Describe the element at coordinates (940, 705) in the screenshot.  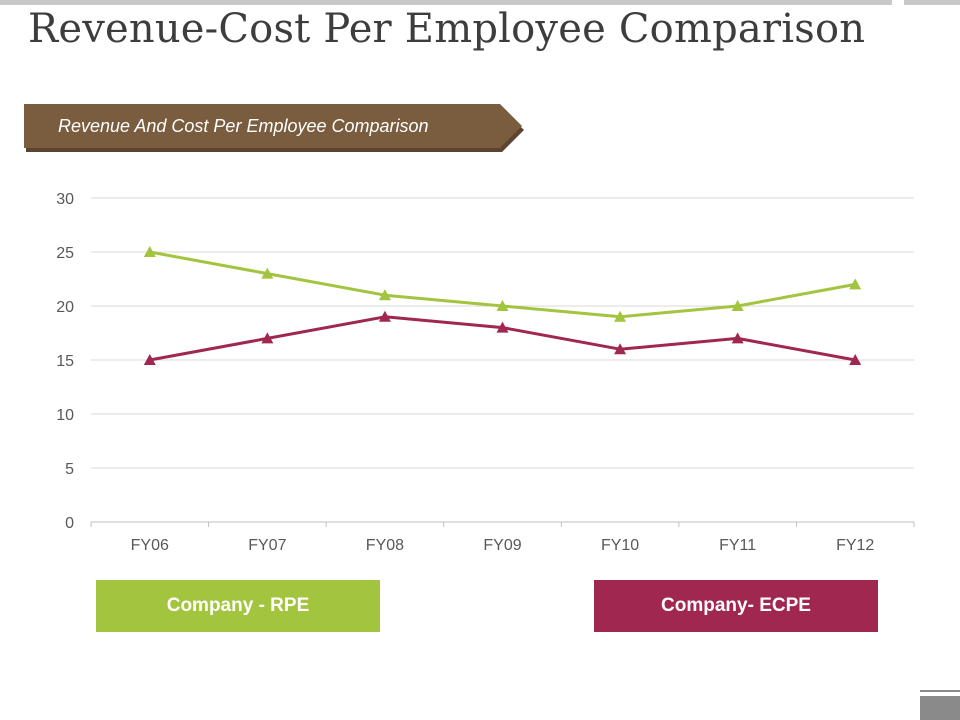
I see `slide-corner-icon` at that location.